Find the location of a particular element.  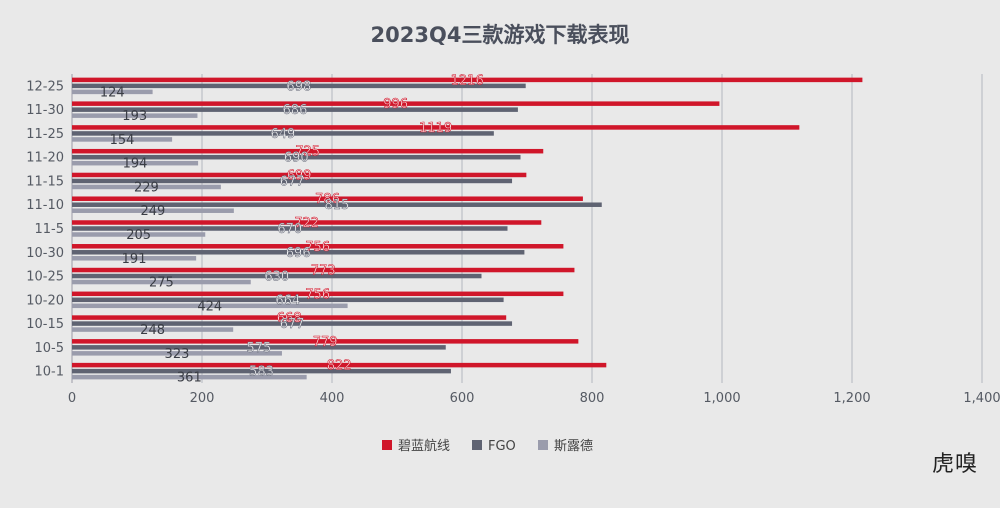

data-label: 1119 is located at coordinates (435, 128).